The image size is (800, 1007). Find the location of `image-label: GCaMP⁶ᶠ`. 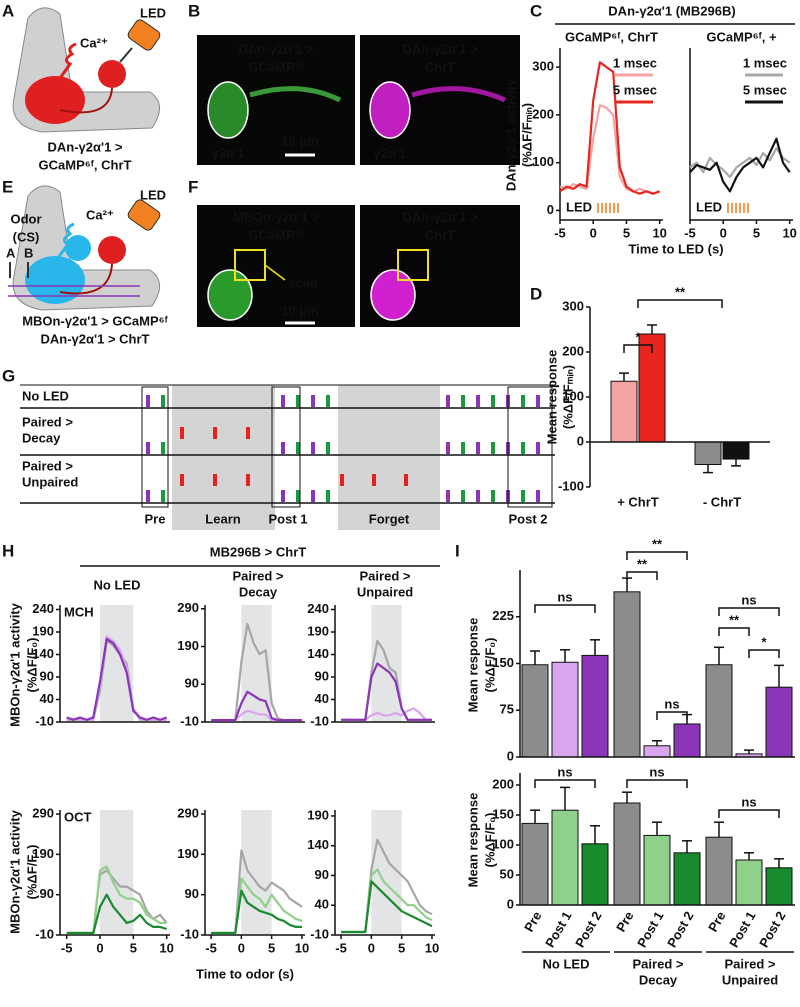

image-label: GCaMP⁶ᶠ is located at coordinates (275, 66).